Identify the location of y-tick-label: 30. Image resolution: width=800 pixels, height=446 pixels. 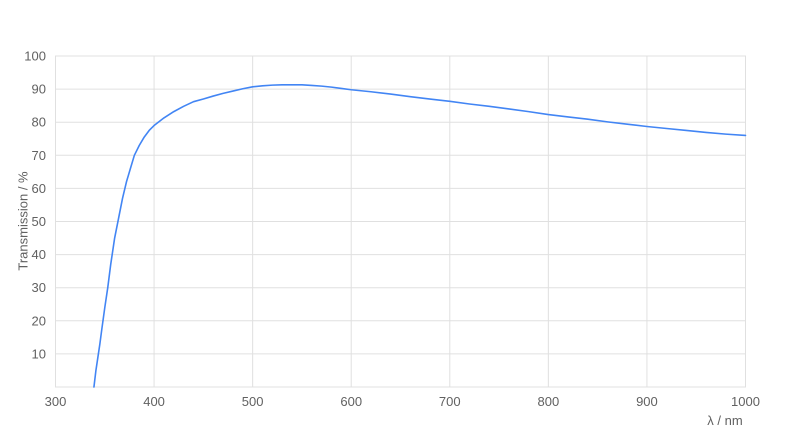
(39, 287).